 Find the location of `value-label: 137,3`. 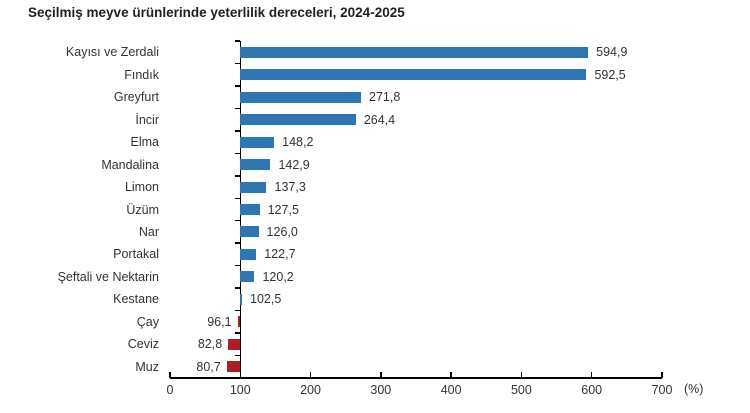

value-label: 137,3 is located at coordinates (290, 187).